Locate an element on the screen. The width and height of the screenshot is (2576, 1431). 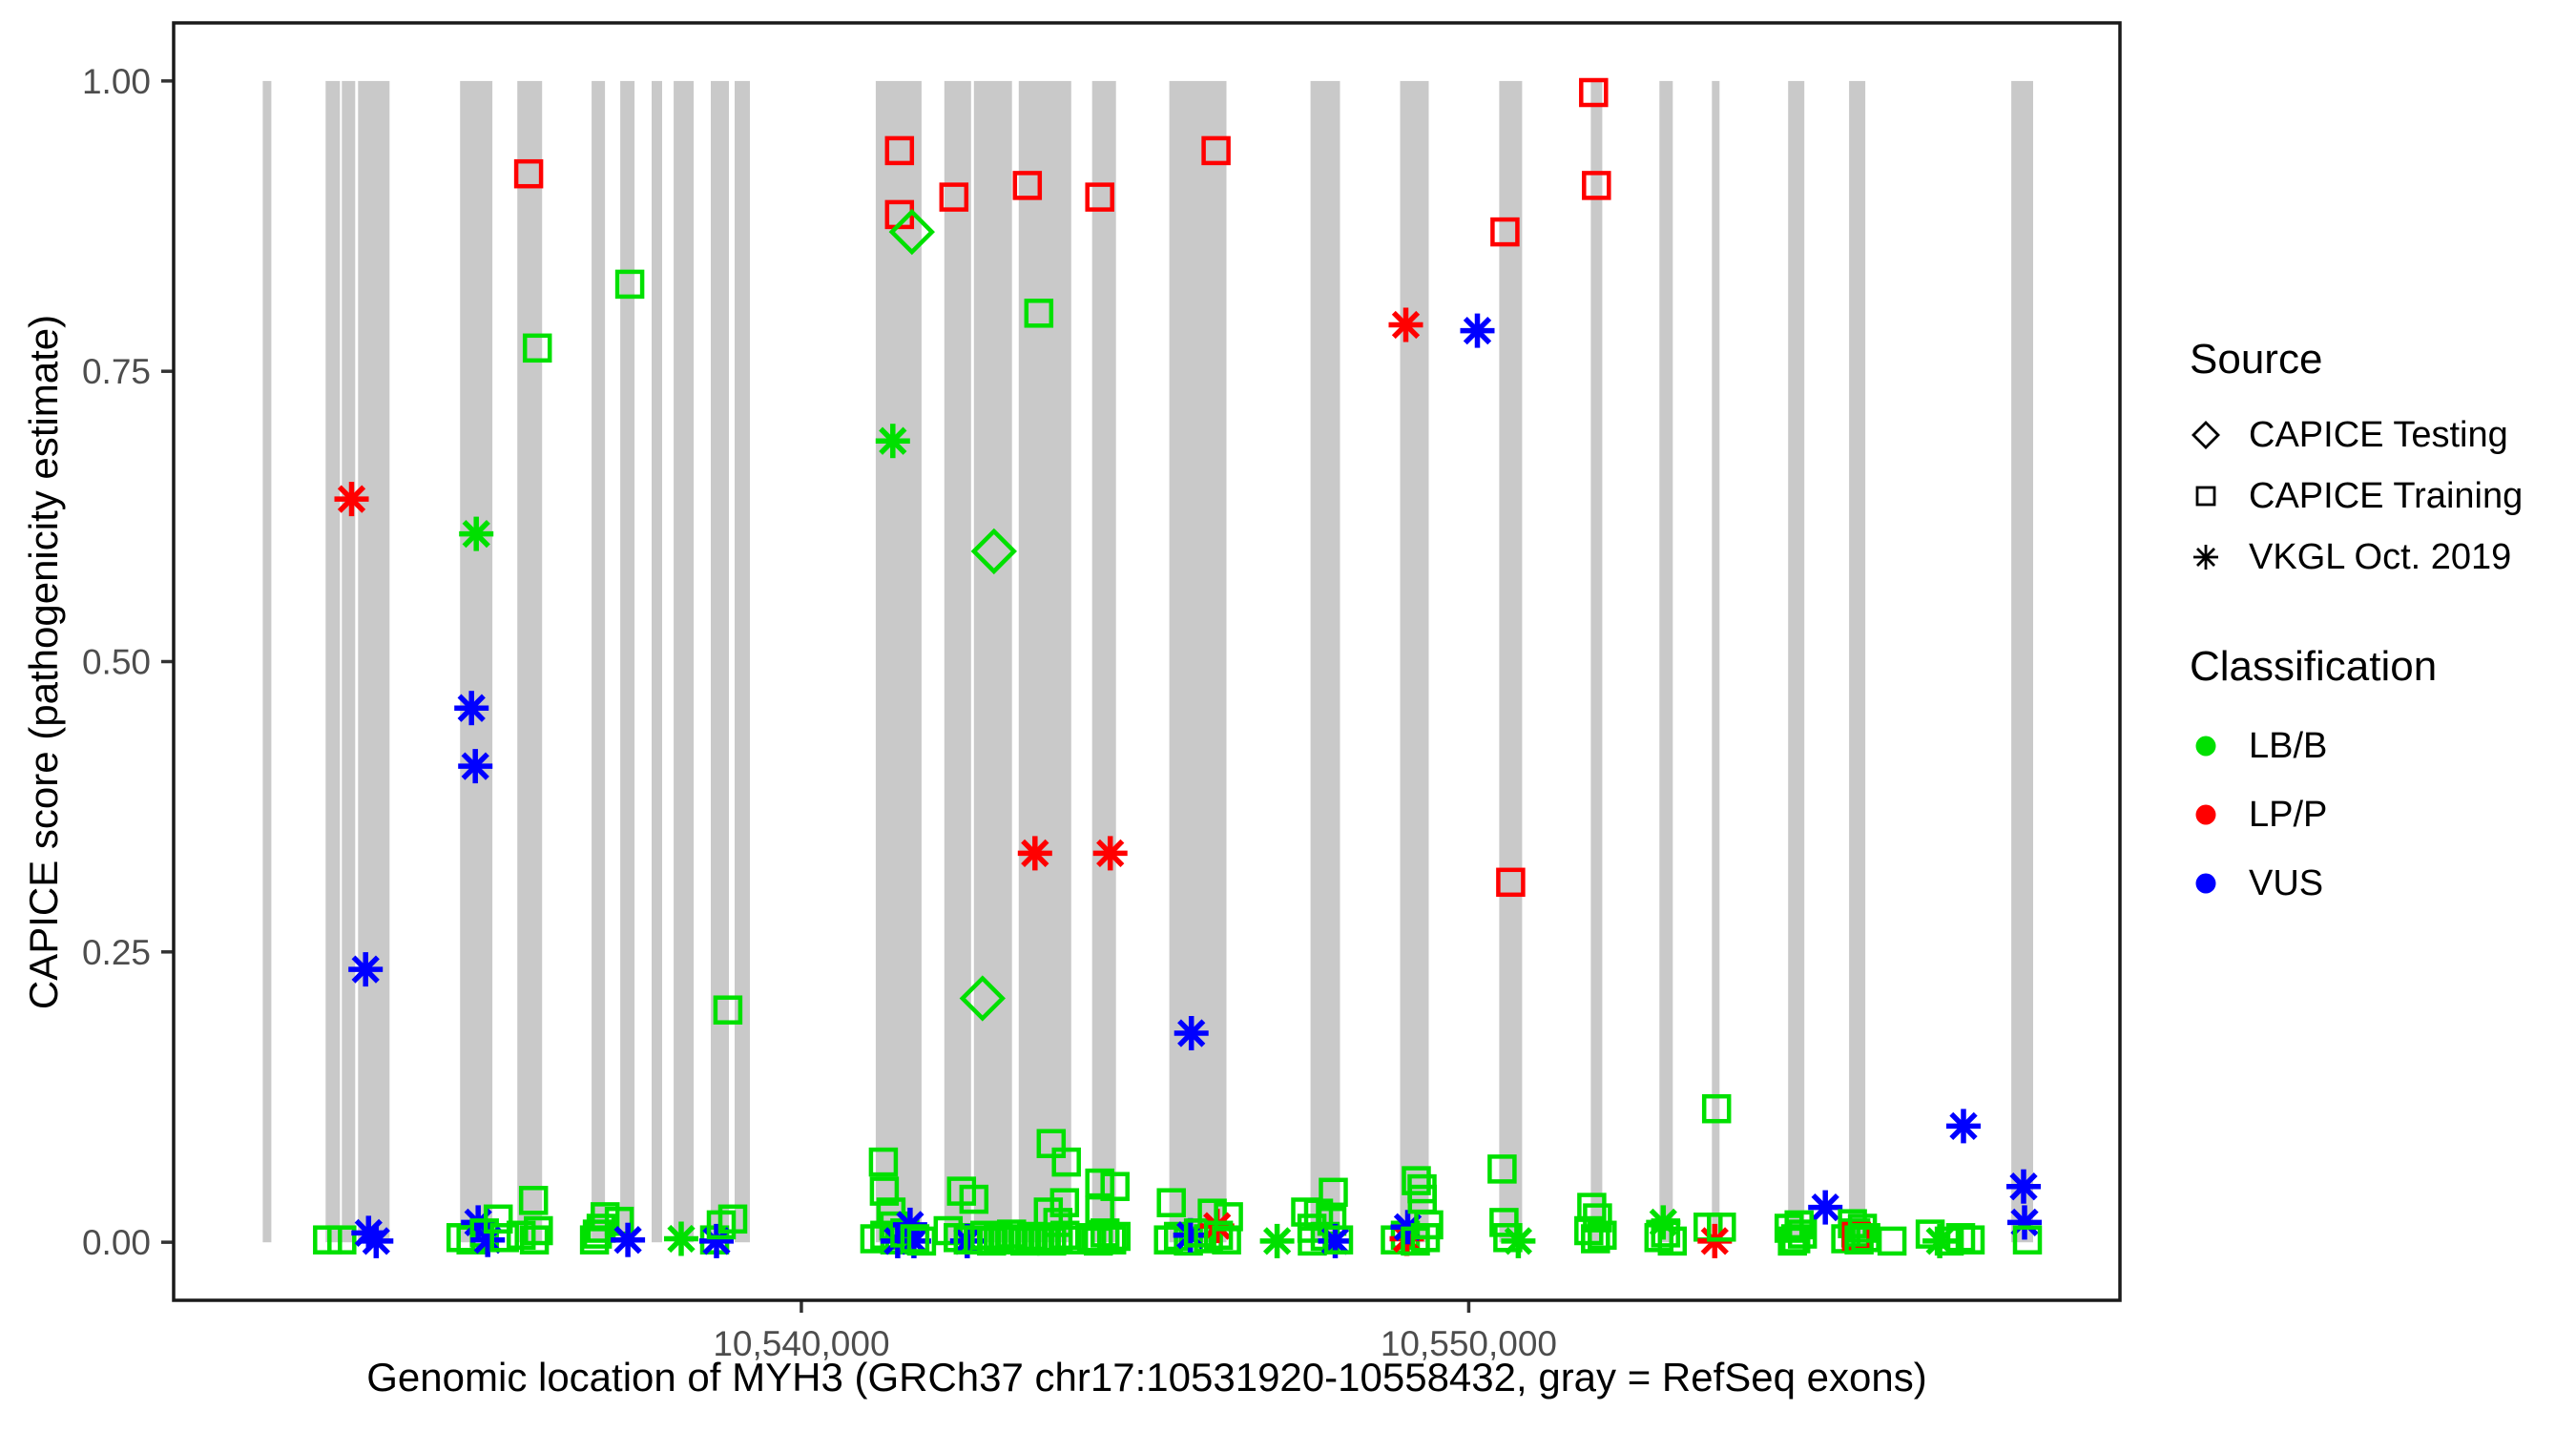
legend-item-vkgl: VKGL Oct. 2019 is located at coordinates (2380, 557).